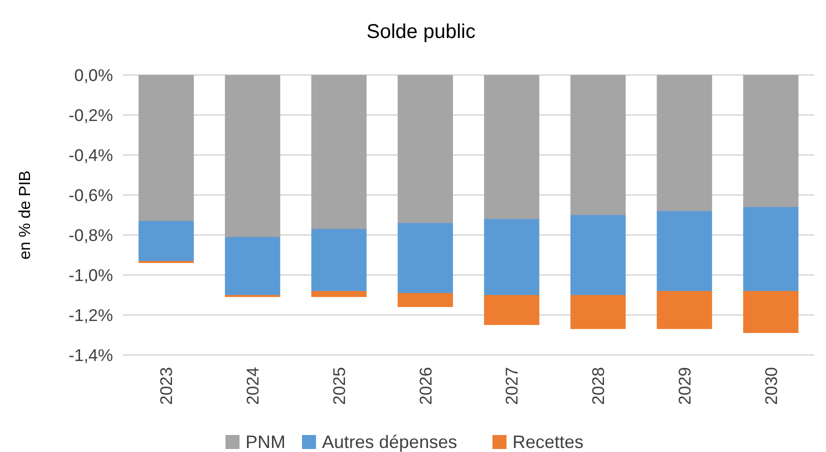 This screenshot has width=826, height=452. I want to click on x-tick-label: 2026, so click(426, 386).